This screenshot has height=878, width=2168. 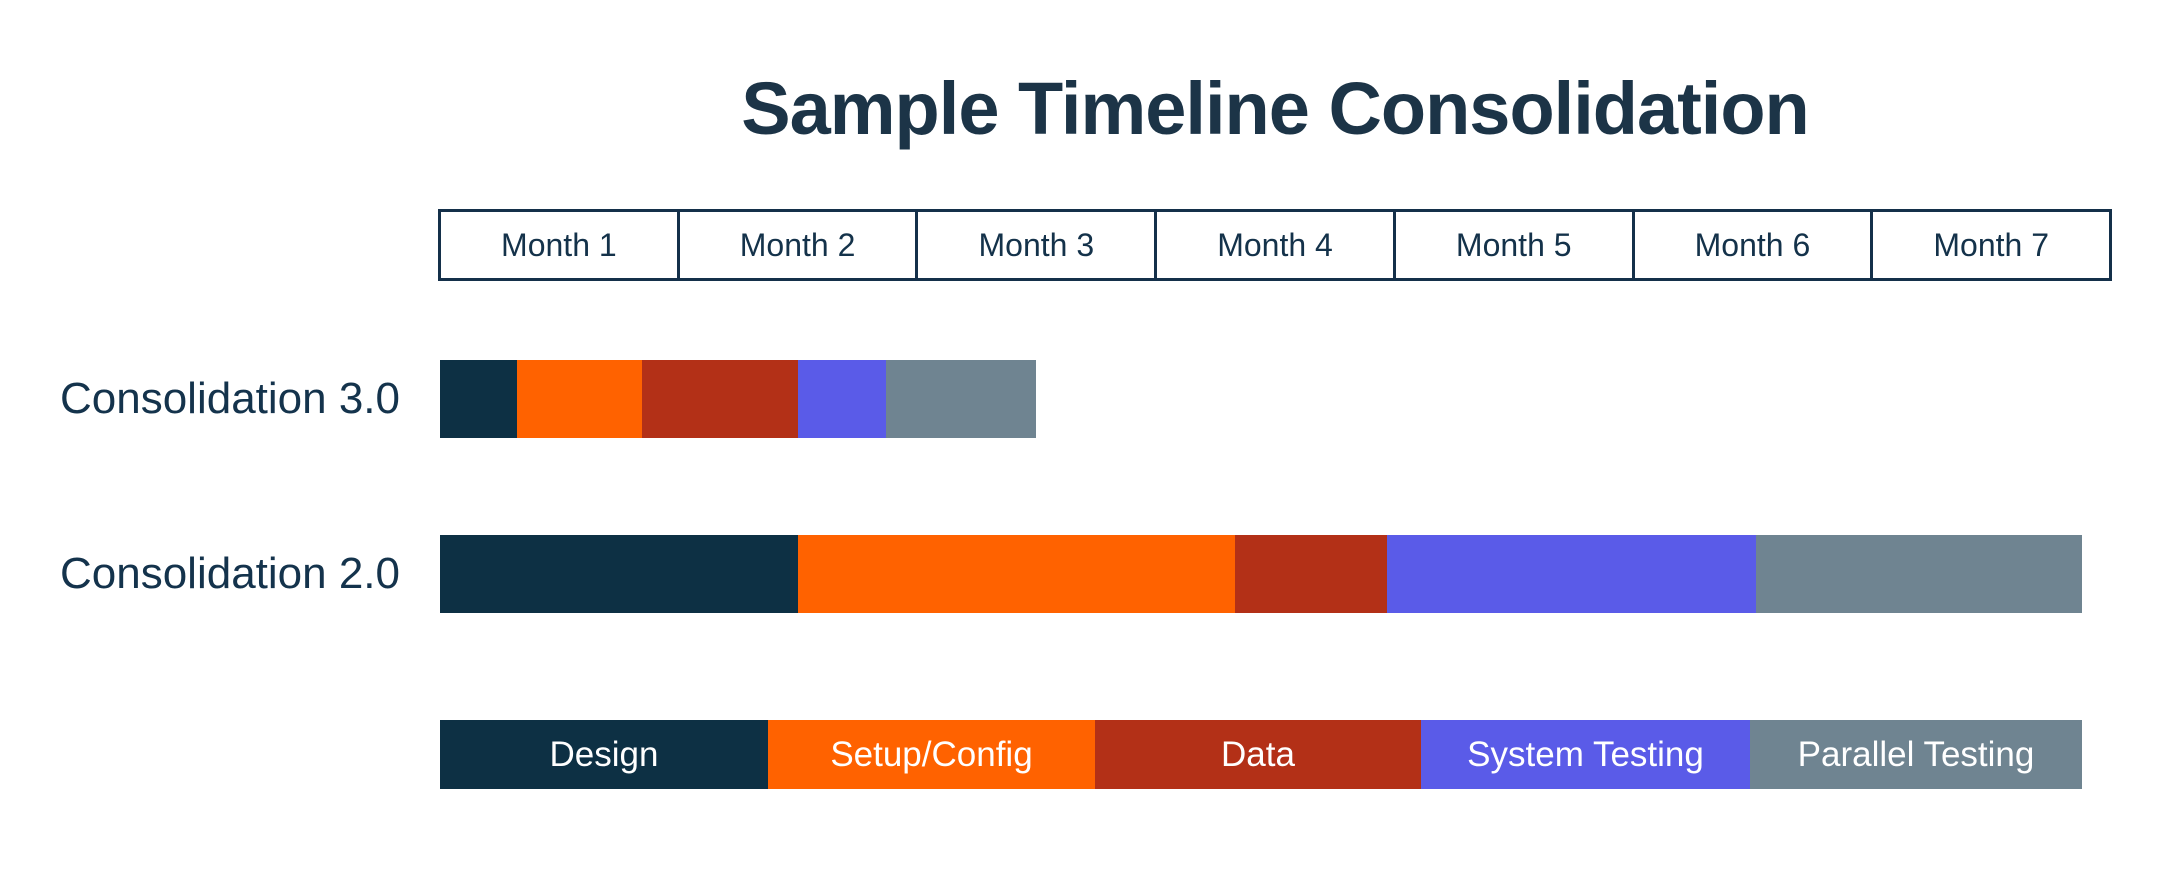 What do you see at coordinates (931, 754) in the screenshot?
I see `legend-item-setup-config: Setup/Config` at bounding box center [931, 754].